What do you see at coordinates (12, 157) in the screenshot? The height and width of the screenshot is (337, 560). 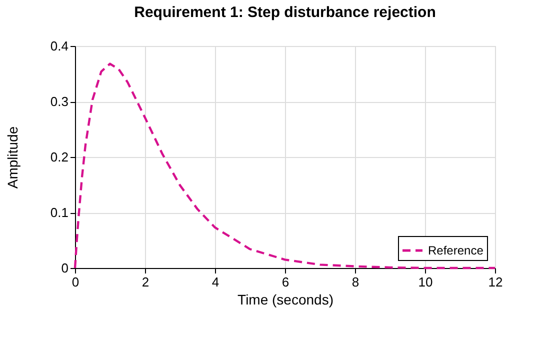 I see `y-axis-title: Amplitude` at bounding box center [12, 157].